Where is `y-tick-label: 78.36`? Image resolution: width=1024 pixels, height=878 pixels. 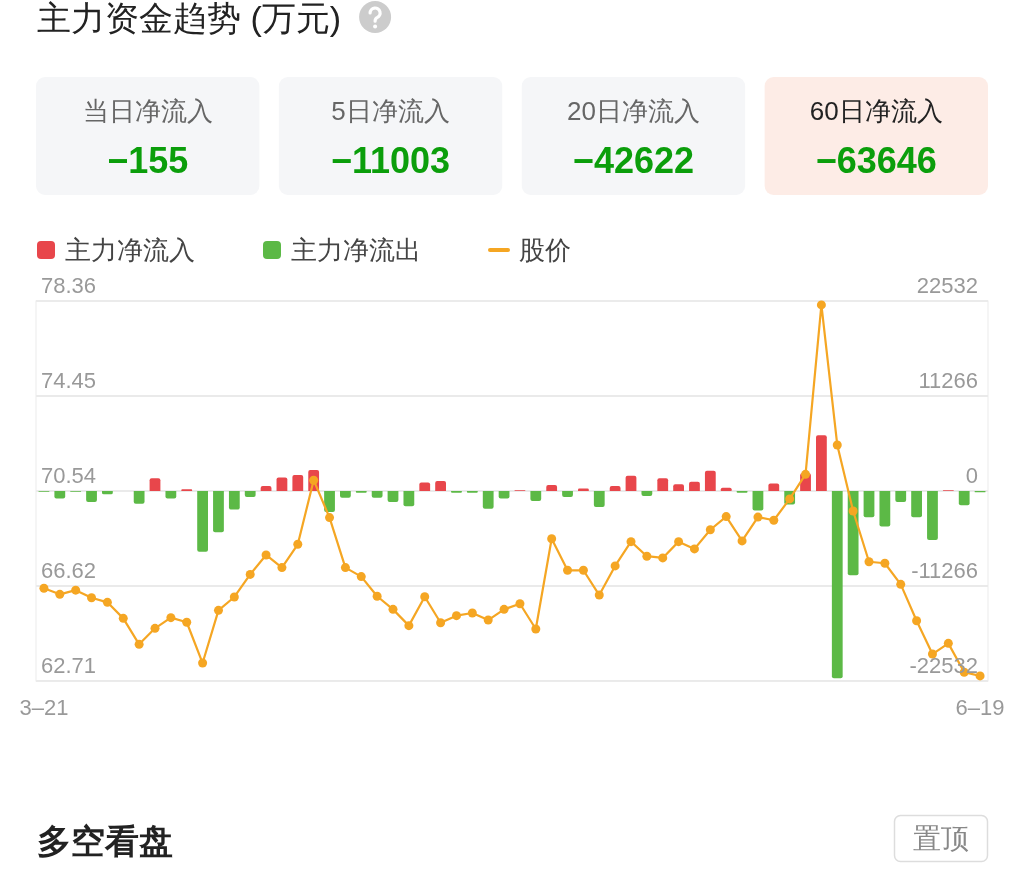 y-tick-label: 78.36 is located at coordinates (69, 285).